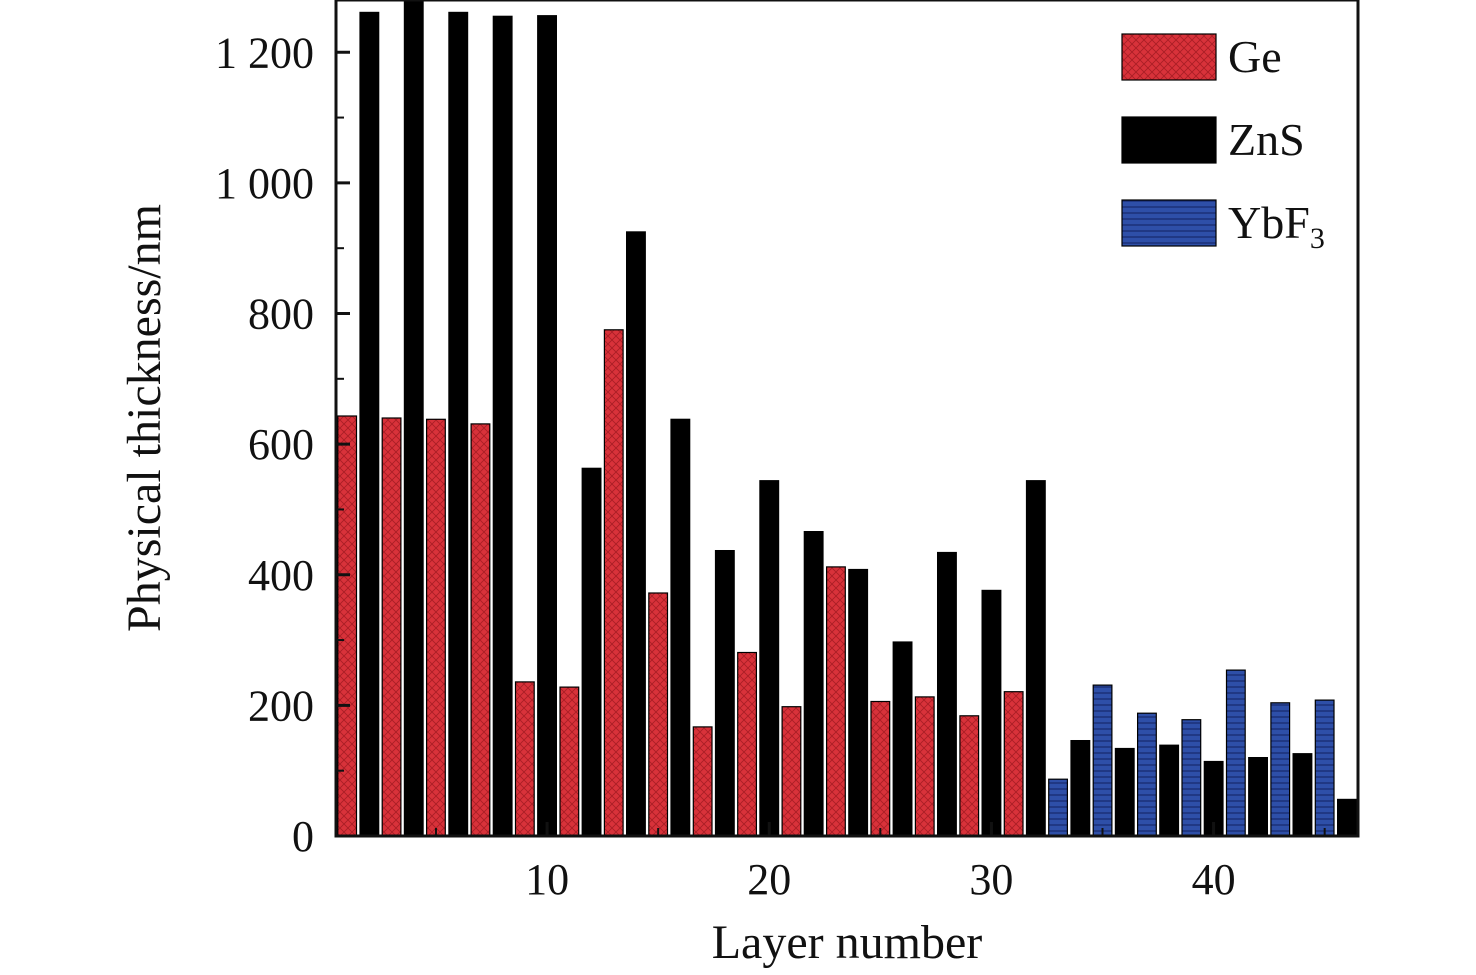  Describe the element at coordinates (264, 52) in the screenshot. I see `y-tick-label: 1 200` at that location.